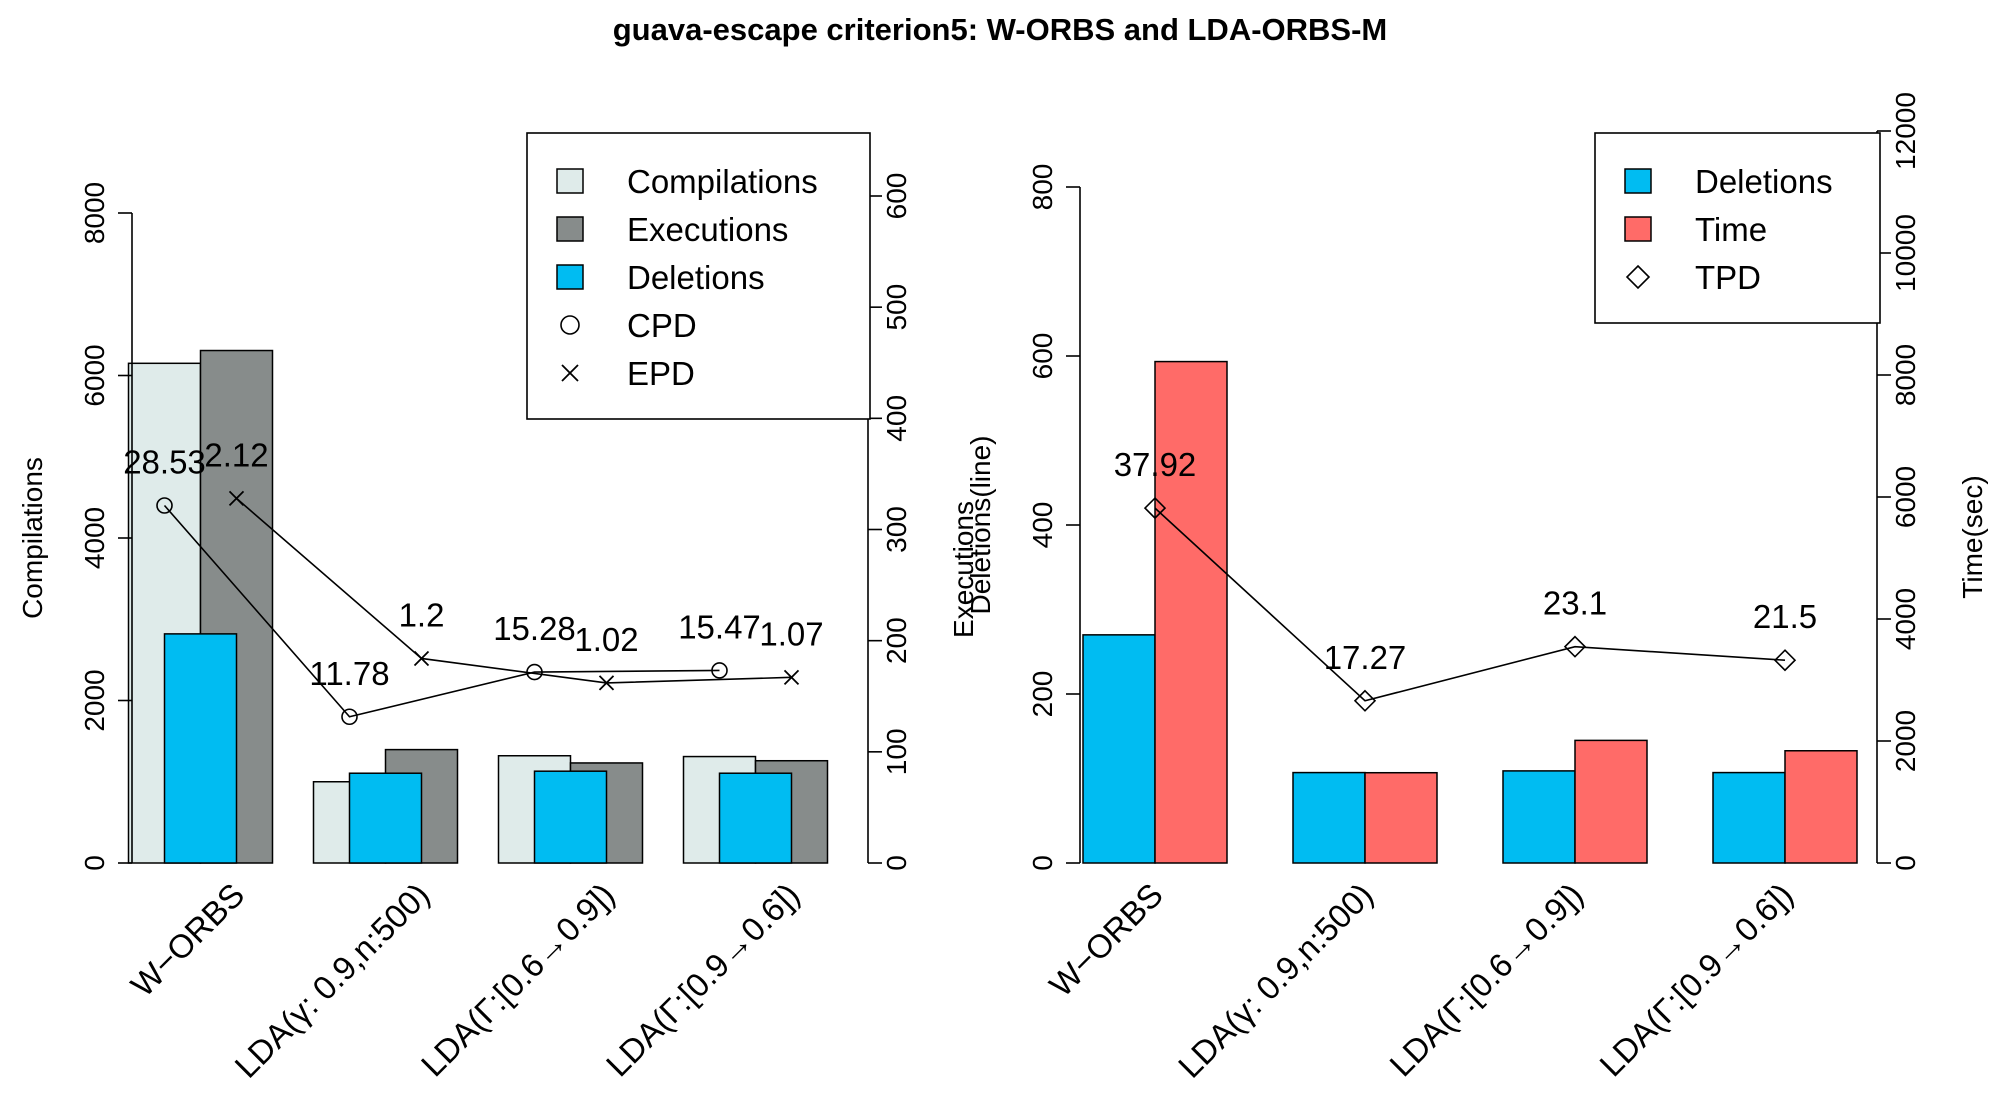 The width and height of the screenshot is (2000, 1100). Describe the element at coordinates (896, 751) in the screenshot. I see `right-tick-label-1: 100` at that location.